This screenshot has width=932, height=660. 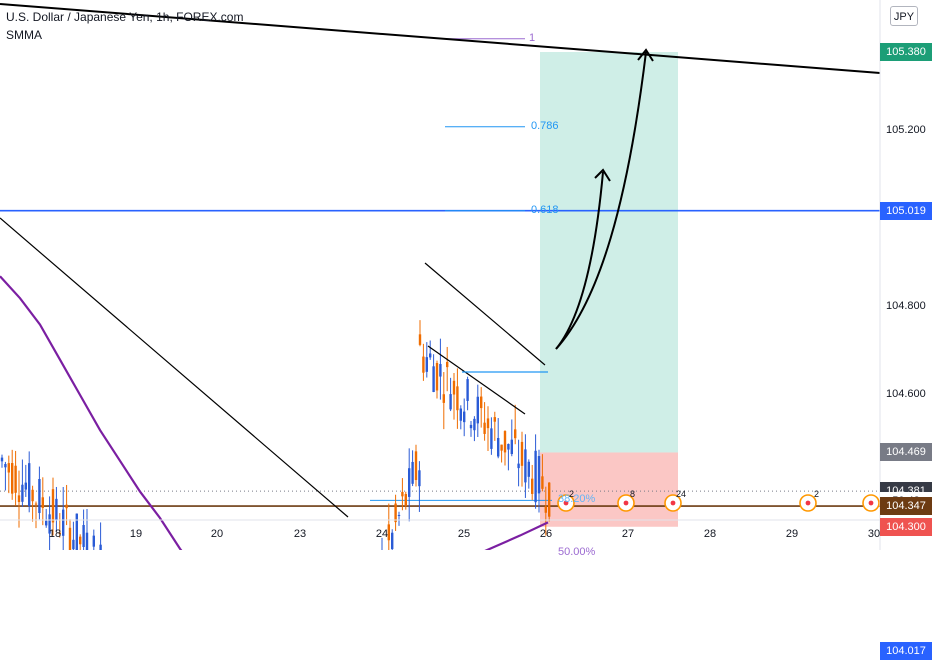 I want to click on stop-zone, so click(x=609, y=489).